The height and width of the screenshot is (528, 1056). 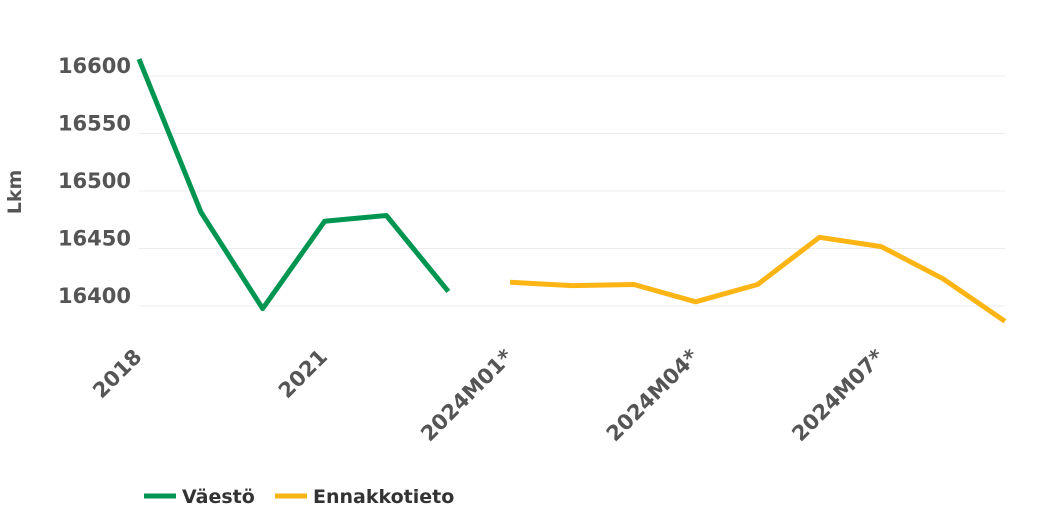 What do you see at coordinates (94, 66) in the screenshot?
I see `y-tick-label: 16600` at bounding box center [94, 66].